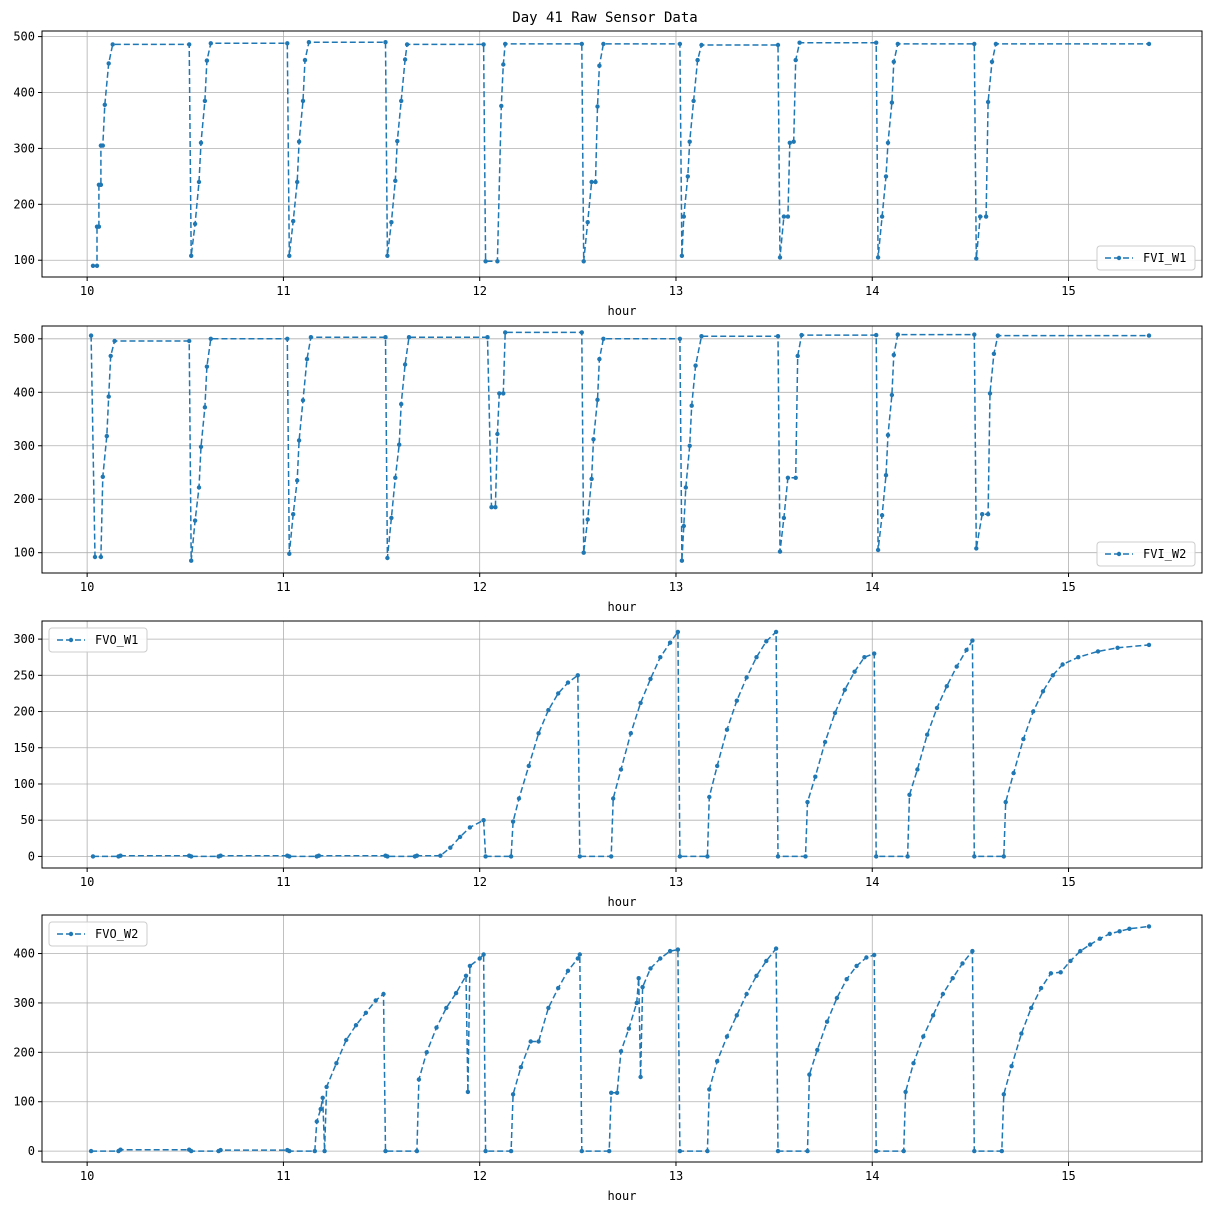 This screenshot has height=1211, width=1211. What do you see at coordinates (98, 934) in the screenshot?
I see `legend: FVO_W2` at bounding box center [98, 934].